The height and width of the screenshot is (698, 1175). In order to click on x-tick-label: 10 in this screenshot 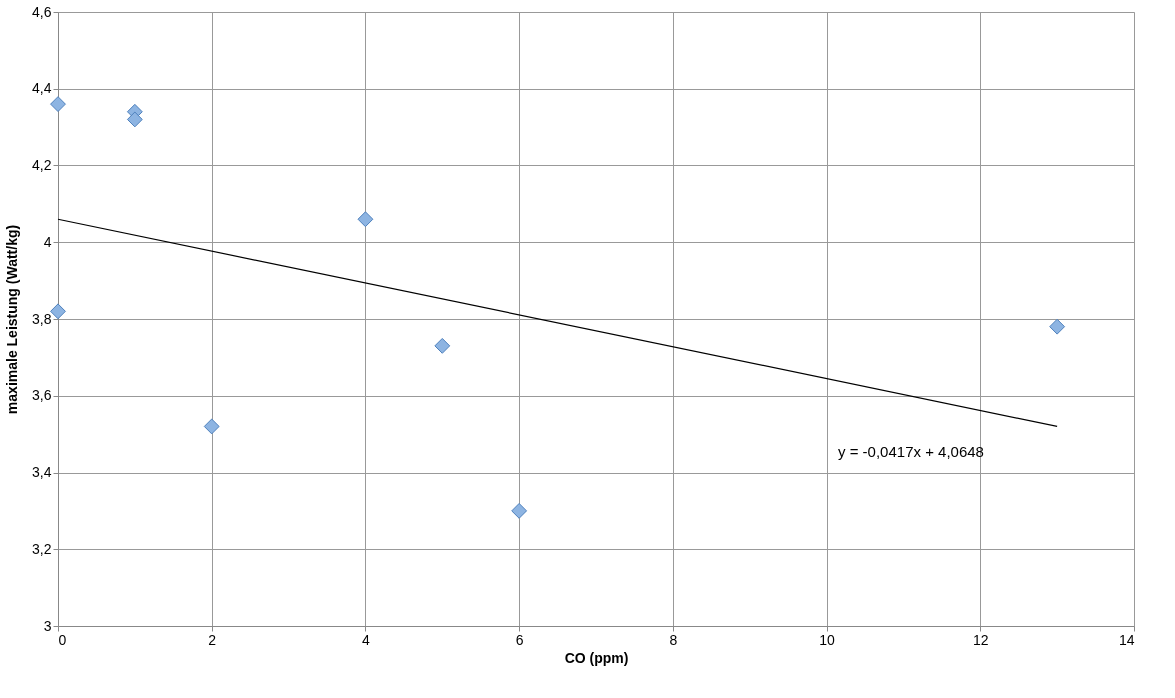, I will do `click(827, 639)`.